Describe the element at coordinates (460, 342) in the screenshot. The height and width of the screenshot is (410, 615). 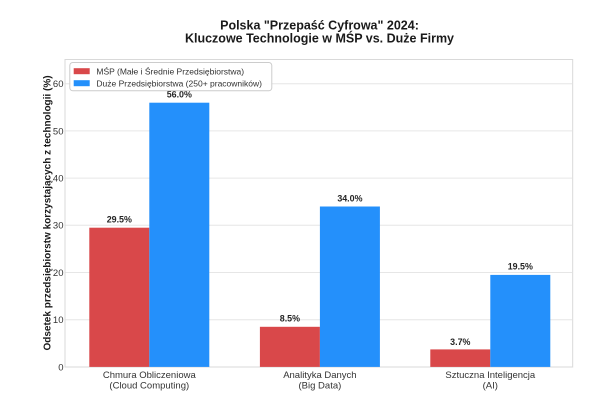
I see `svg-text: 3.7%` at that location.